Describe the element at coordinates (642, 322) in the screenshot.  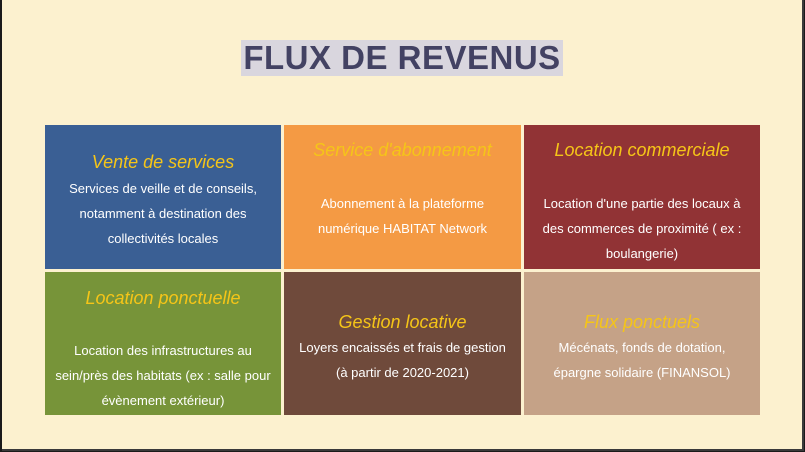
I see `cell-heading: Flux ponctuels` at that location.